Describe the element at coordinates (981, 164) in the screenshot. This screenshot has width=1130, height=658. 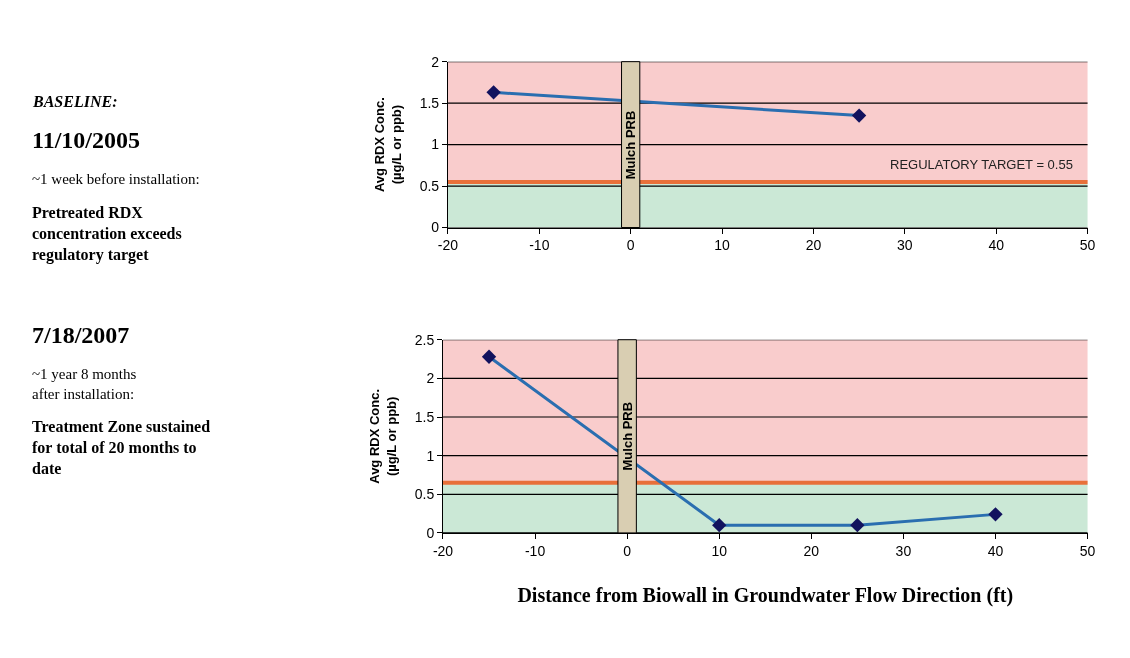
I see `ref-line-label: REGULATORY TARGET = 0.55` at that location.